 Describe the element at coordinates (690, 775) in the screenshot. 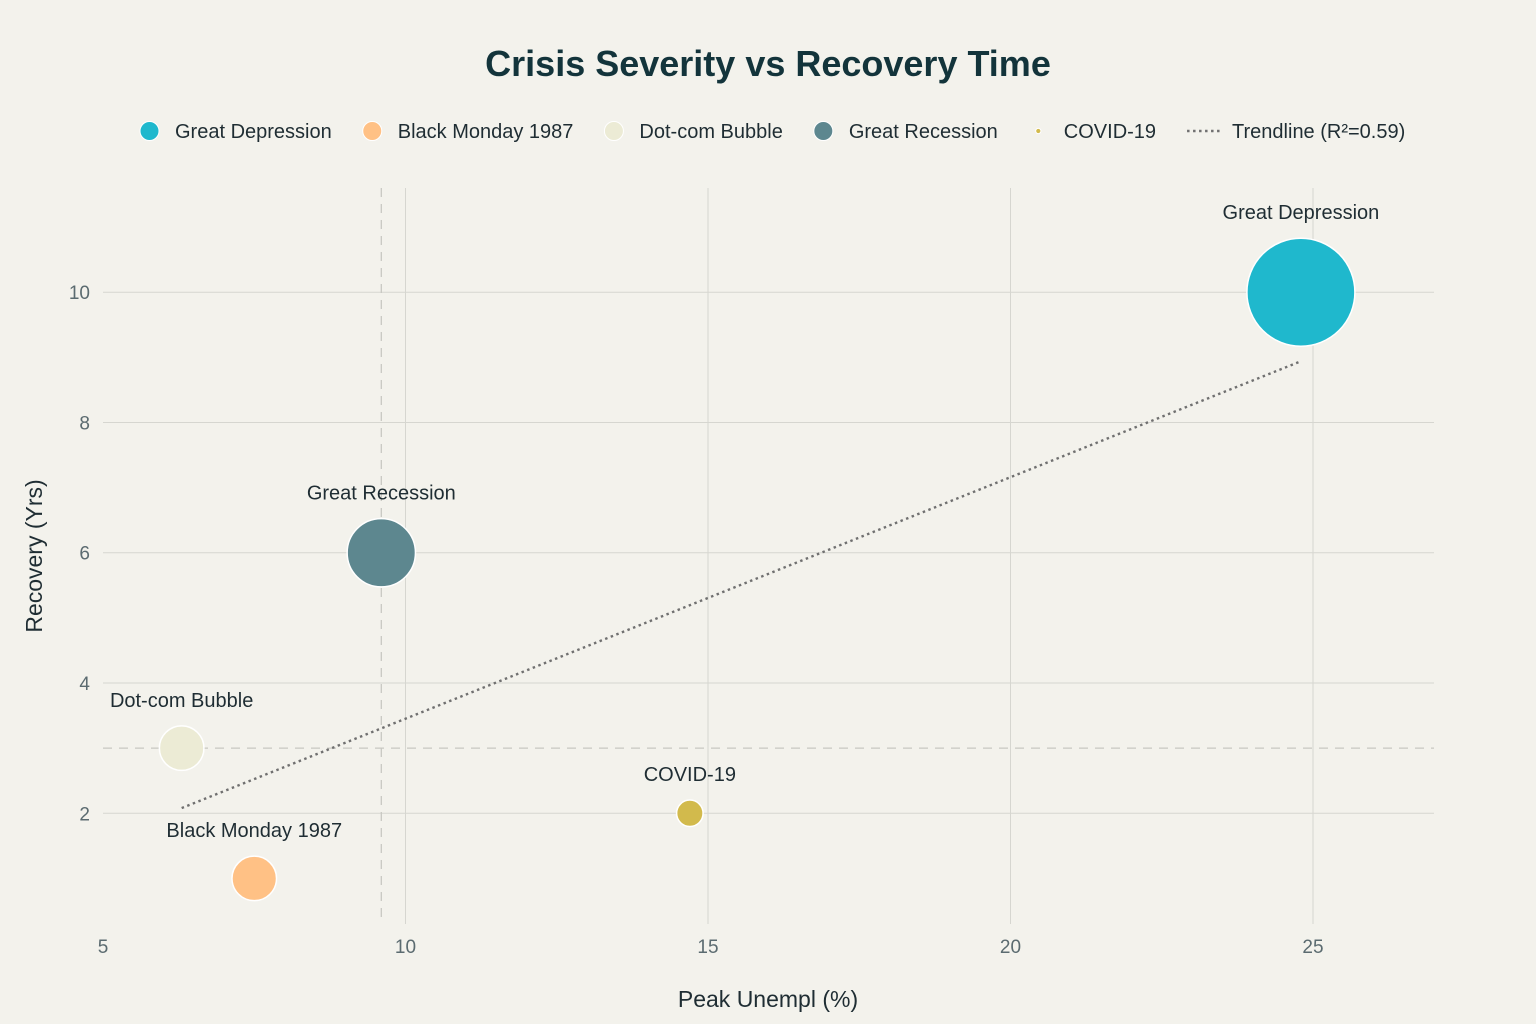

I see `point-label: COVID-19` at that location.